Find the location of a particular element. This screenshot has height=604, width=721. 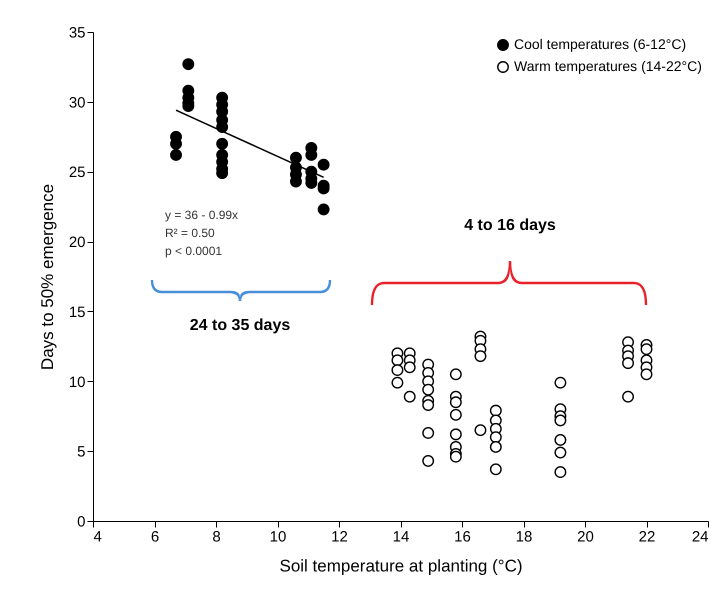

x-tick-label: 12 is located at coordinates (339, 537).